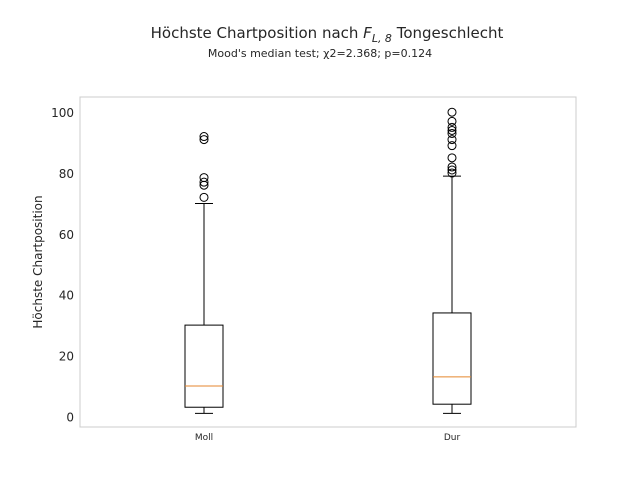 The width and height of the screenshot is (640, 484). I want to click on chart-title-tail: Tongeschlecht, so click(448, 33).